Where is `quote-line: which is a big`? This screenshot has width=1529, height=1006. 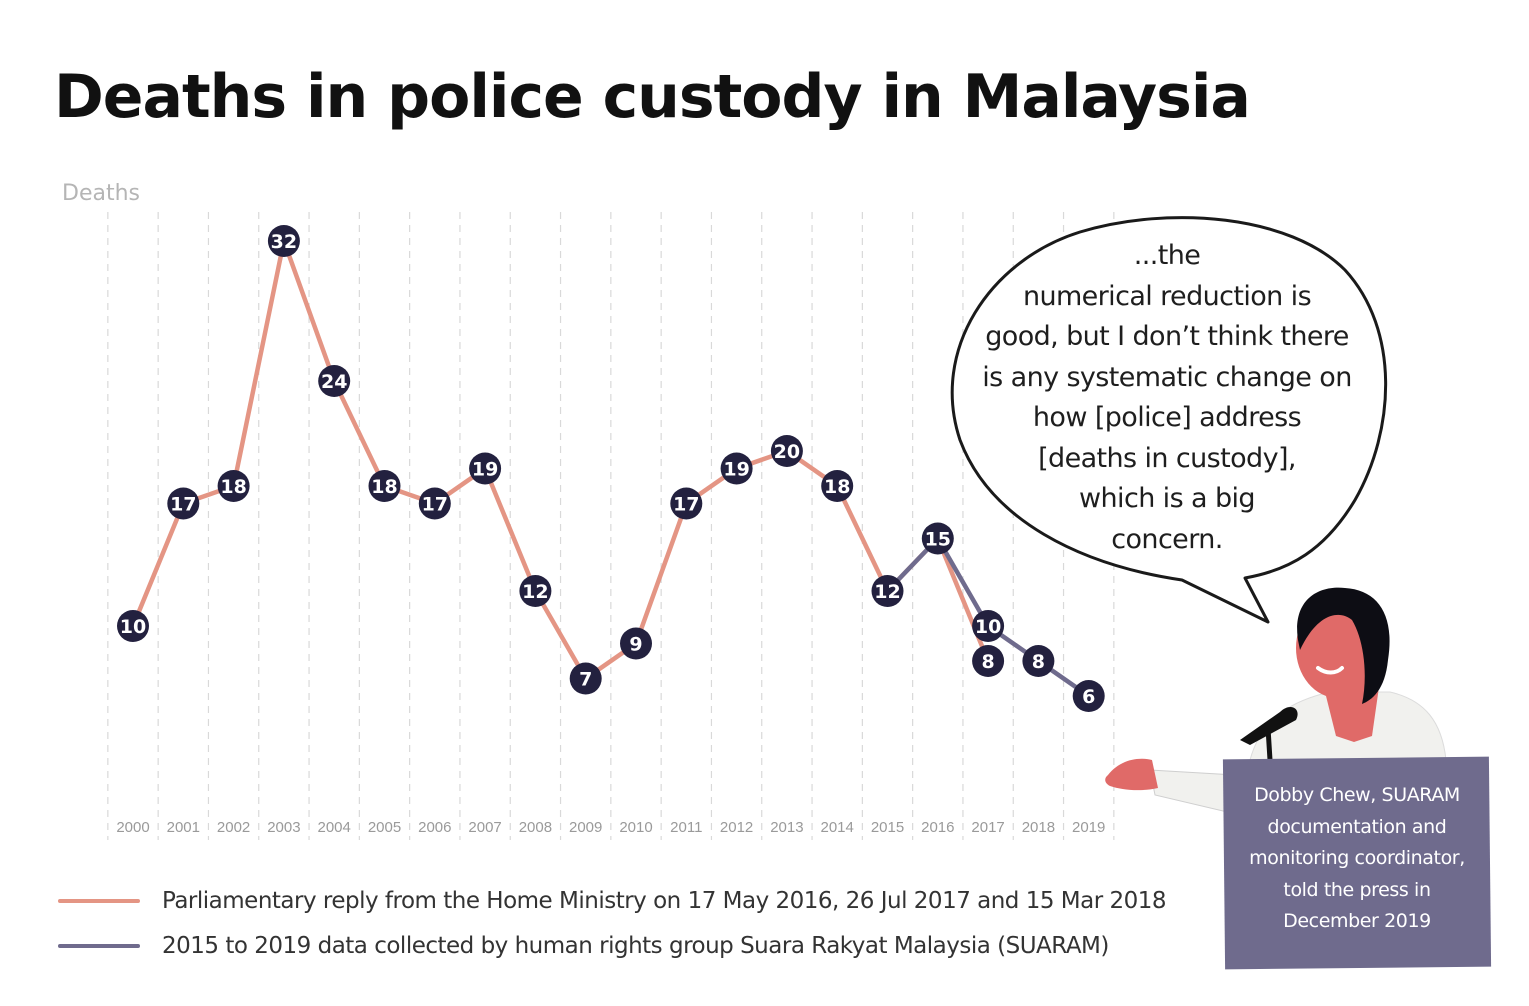 quote-line: which is a big is located at coordinates (1167, 498).